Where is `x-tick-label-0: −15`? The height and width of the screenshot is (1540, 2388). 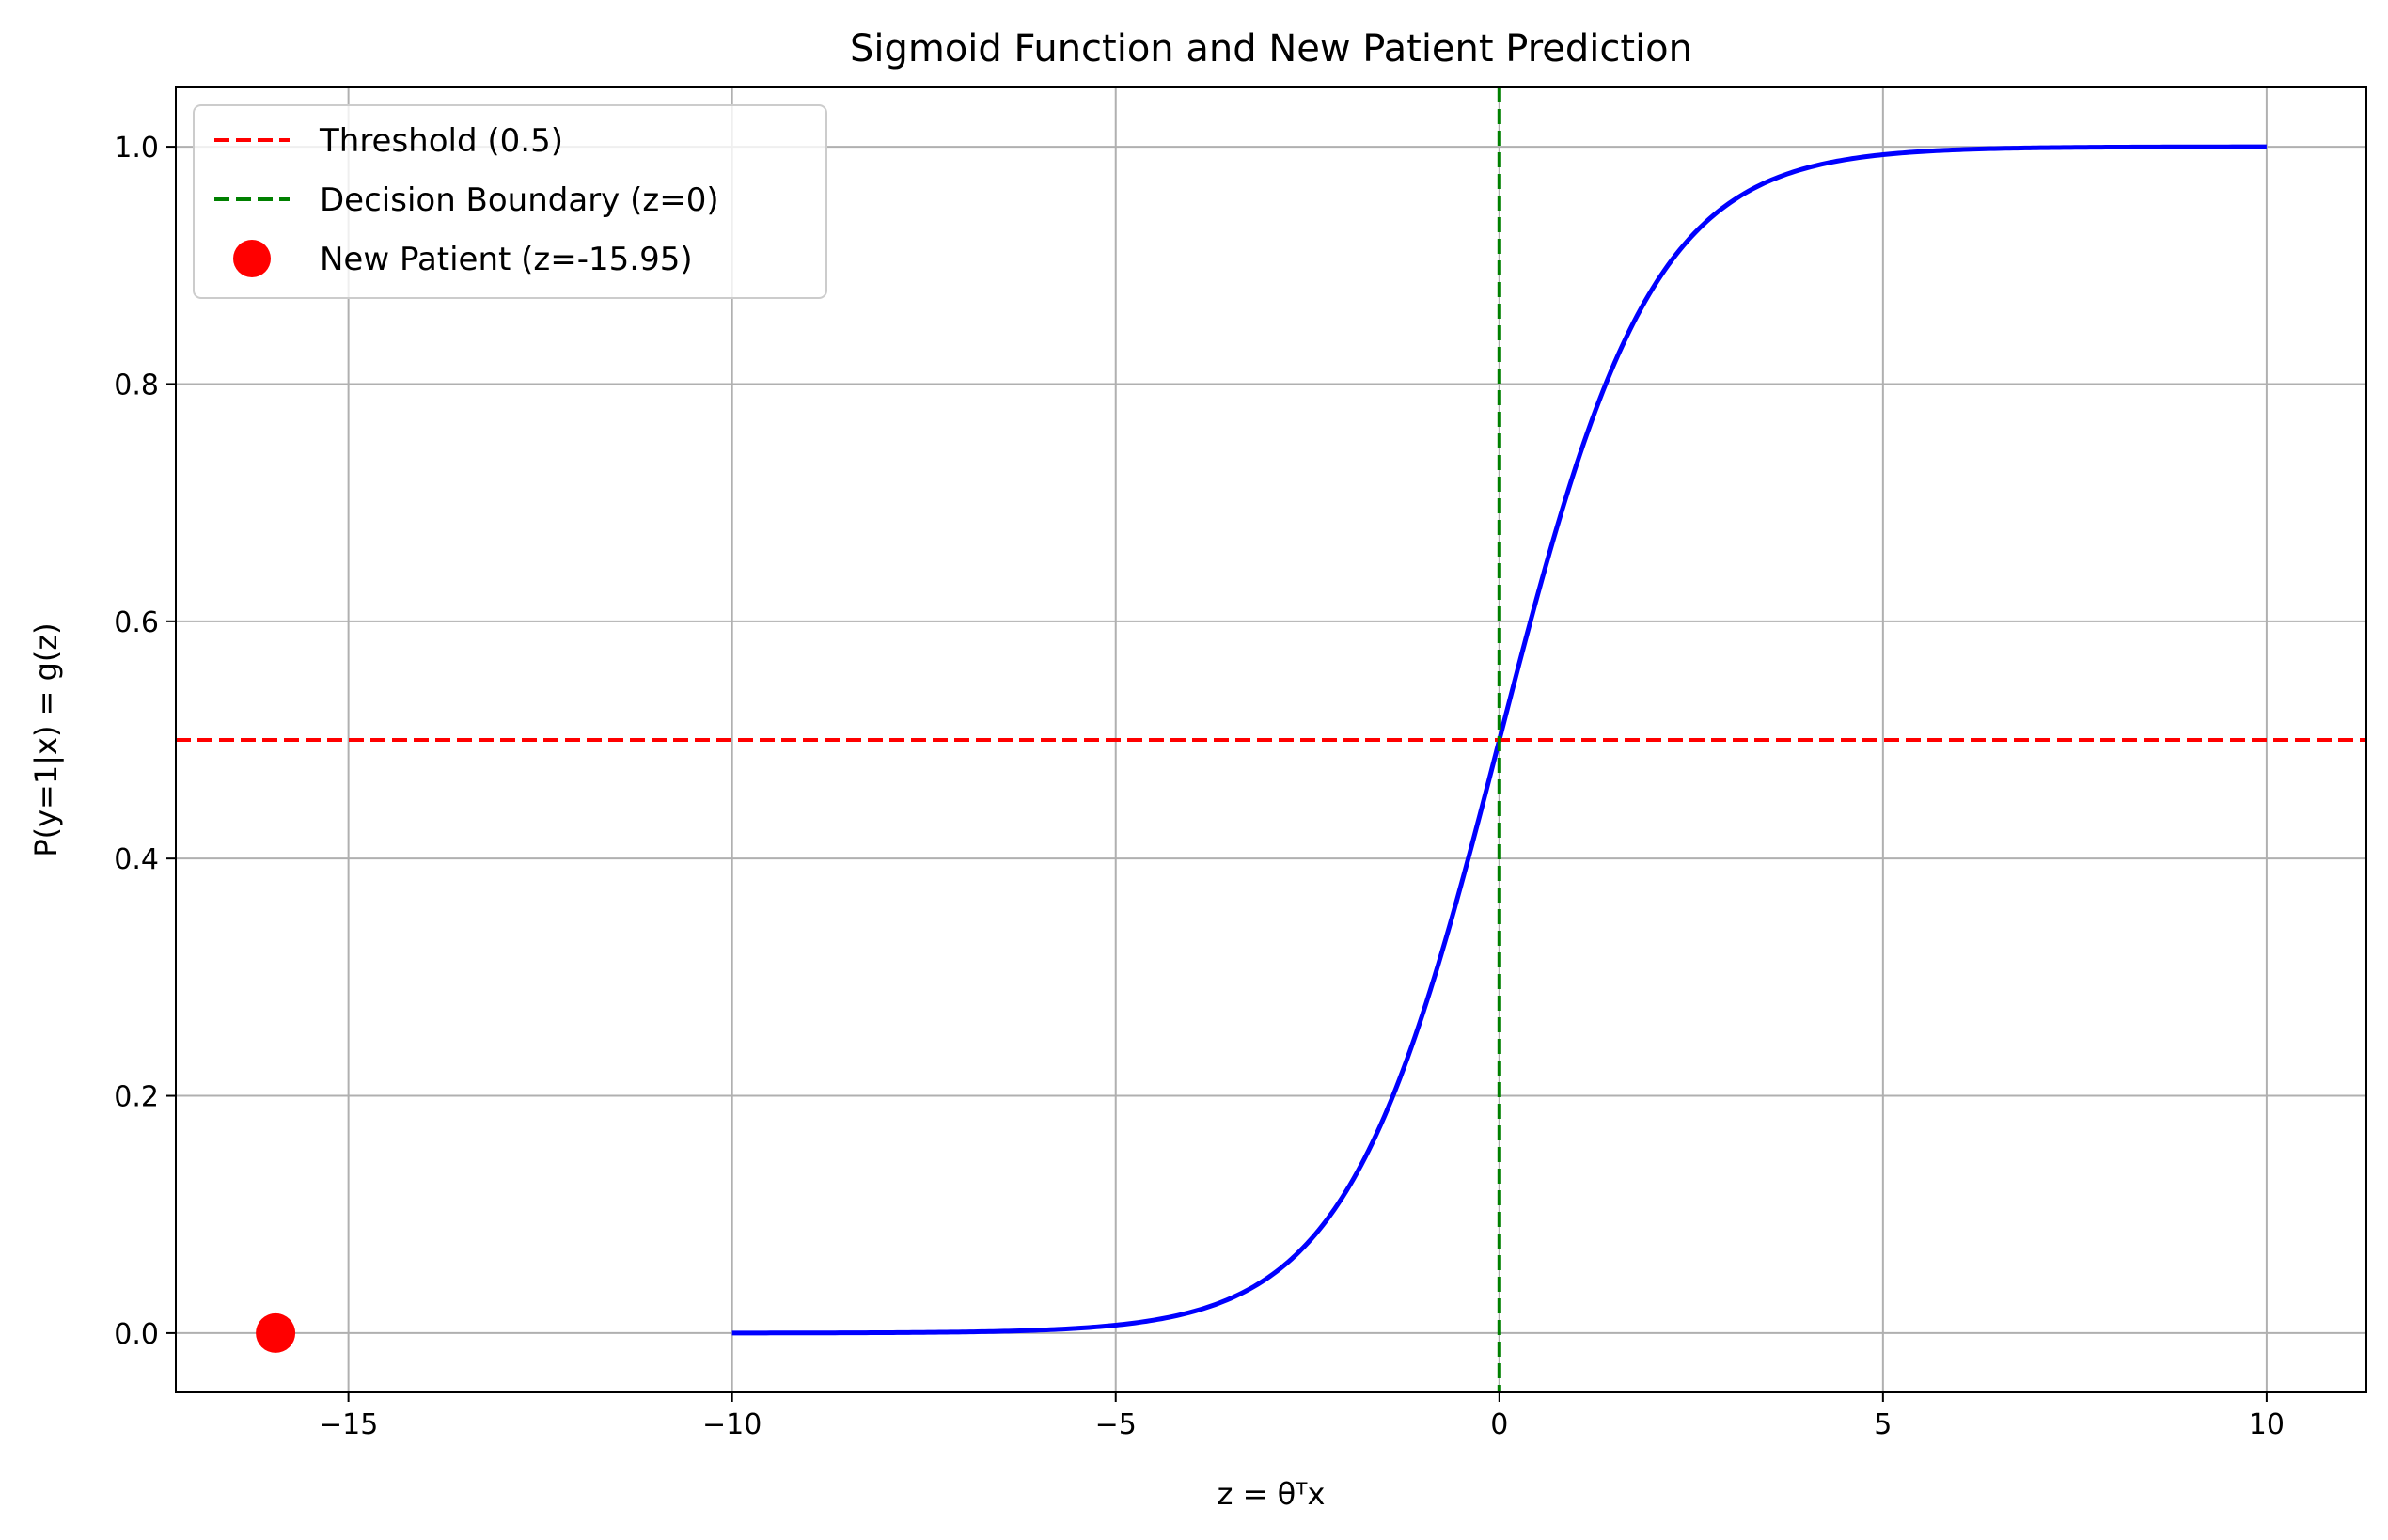 x-tick-label-0: −15 is located at coordinates (348, 1424).